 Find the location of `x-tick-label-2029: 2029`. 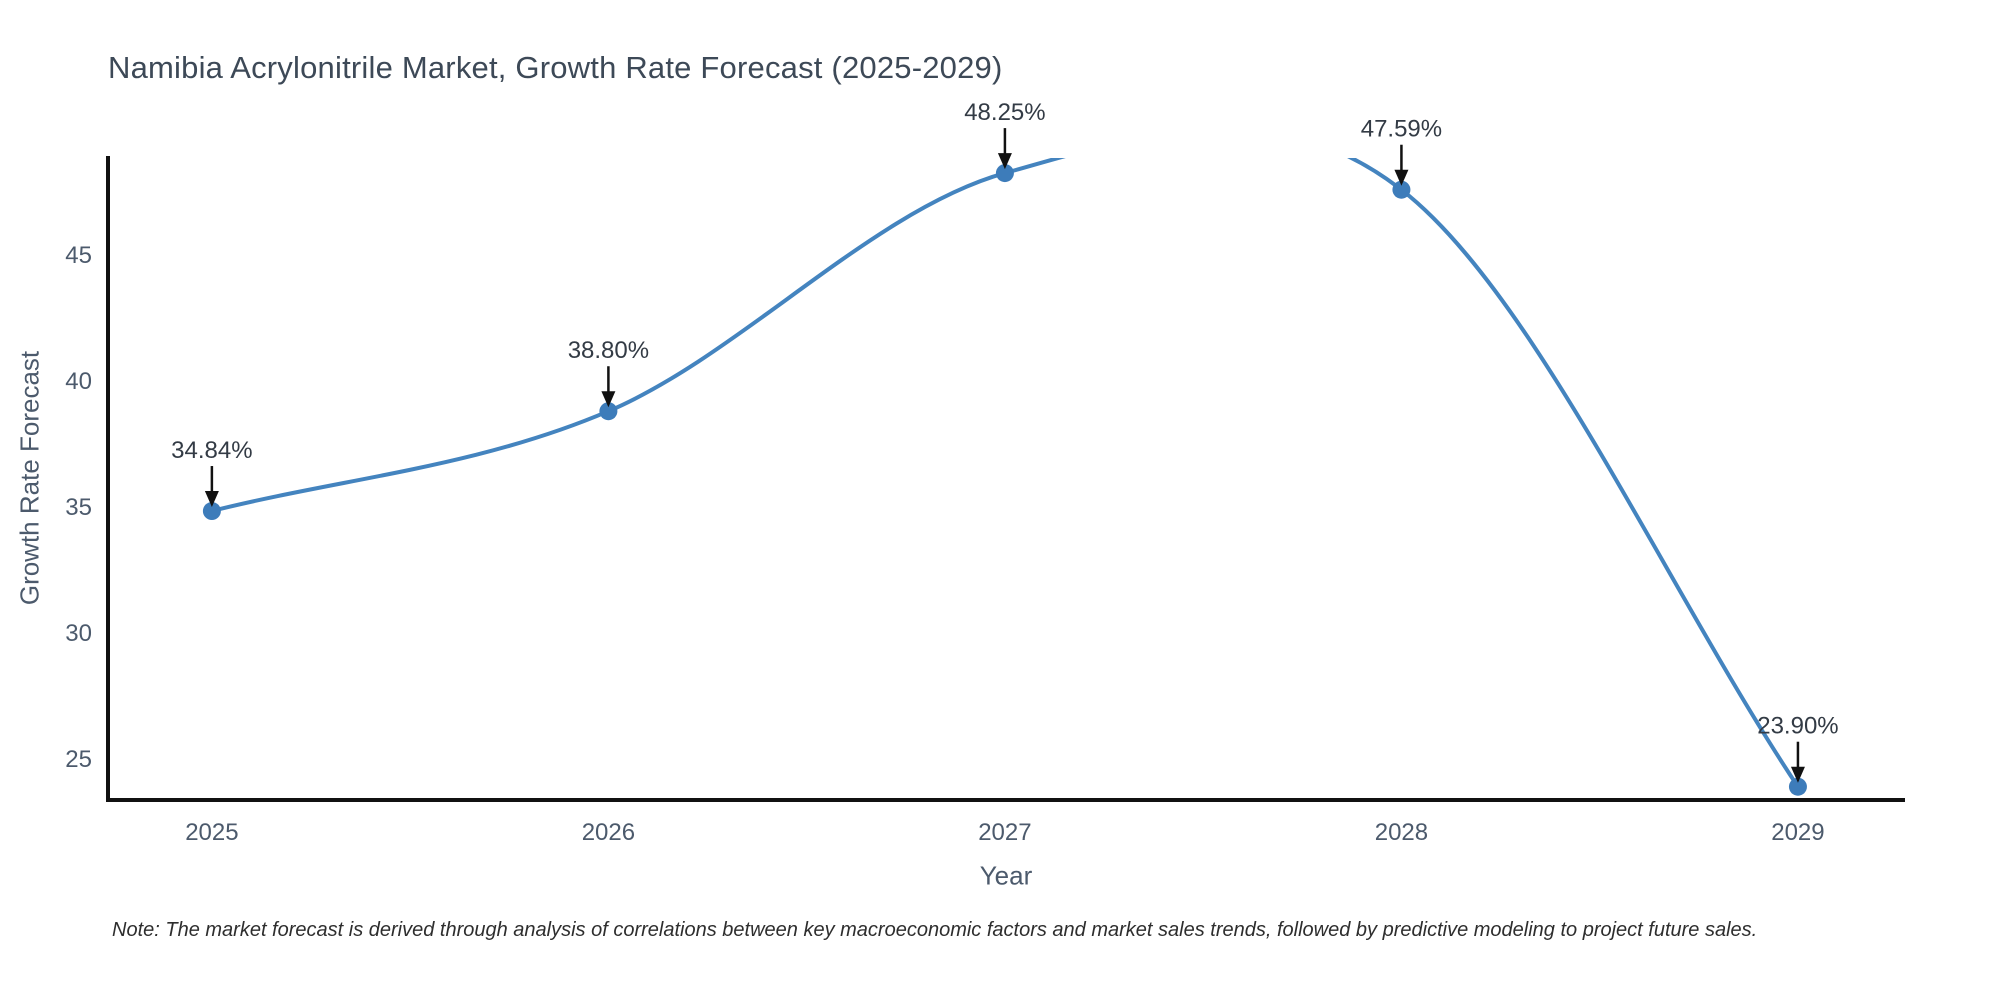

x-tick-label-2029: 2029 is located at coordinates (1797, 832).